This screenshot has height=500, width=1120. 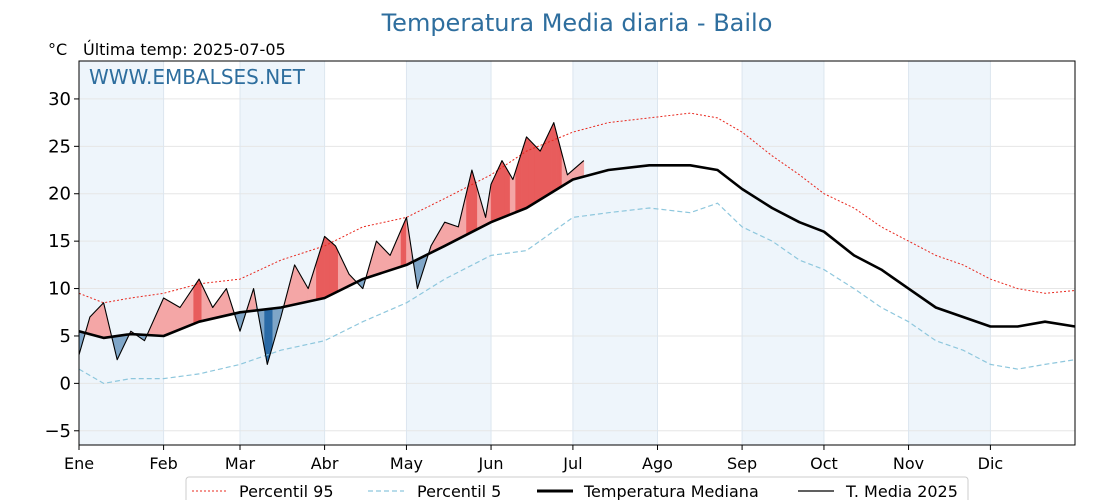 What do you see at coordinates (184, 49) in the screenshot?
I see `last-temp-label: Última temp: 2025-07-05` at bounding box center [184, 49].